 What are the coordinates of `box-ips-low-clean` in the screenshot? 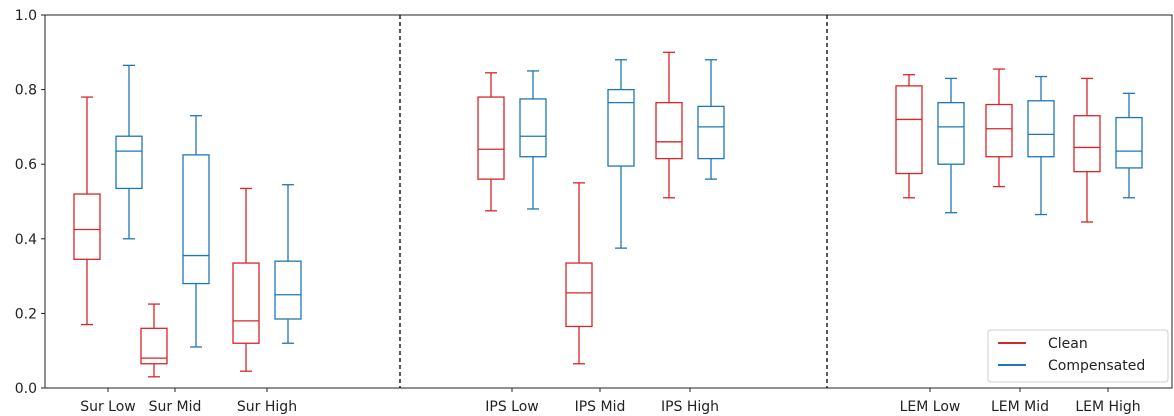 It's located at (491, 142).